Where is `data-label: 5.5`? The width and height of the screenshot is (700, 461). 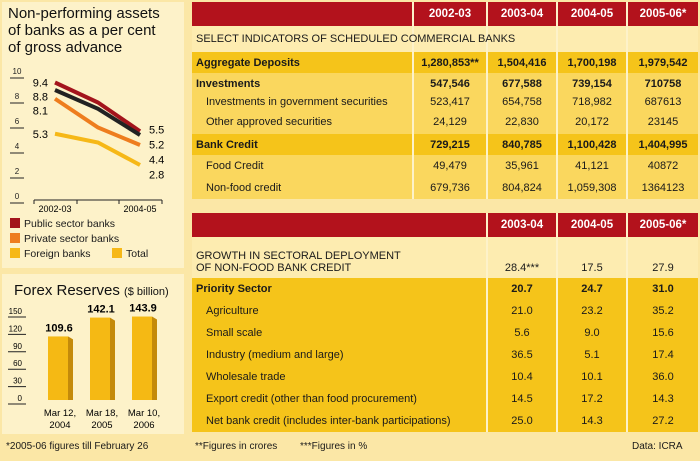
data-label: 5.5 is located at coordinates (156, 130).